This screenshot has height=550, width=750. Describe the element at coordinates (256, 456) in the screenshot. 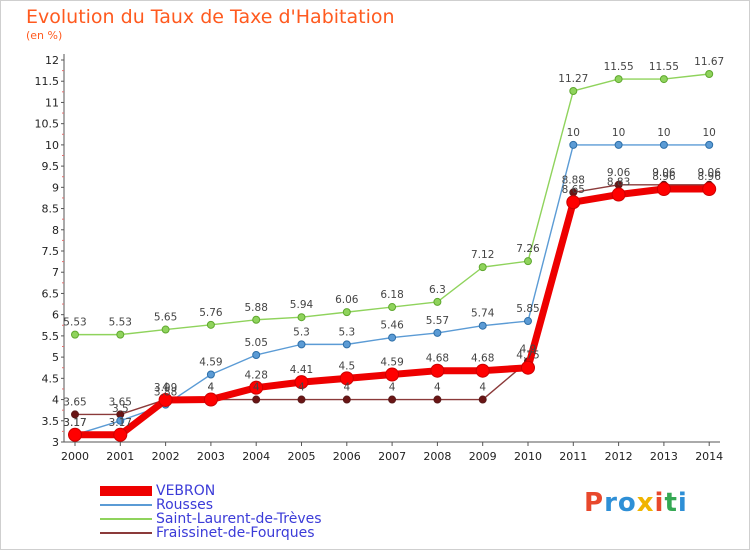

I see `x-tick-label: 2004` at that location.